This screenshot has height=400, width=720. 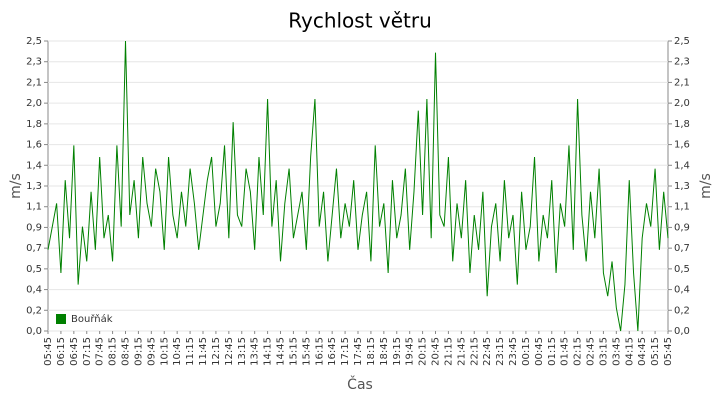 What do you see at coordinates (682, 248) in the screenshot?
I see `y2-tick-label: 0,7` at bounding box center [682, 248].